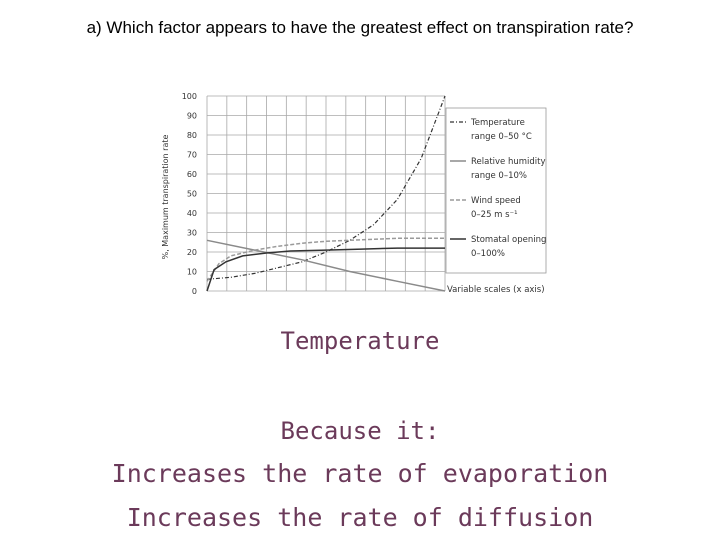 This screenshot has height=540, width=720. I want to click on chart-grid, so click(326, 193).